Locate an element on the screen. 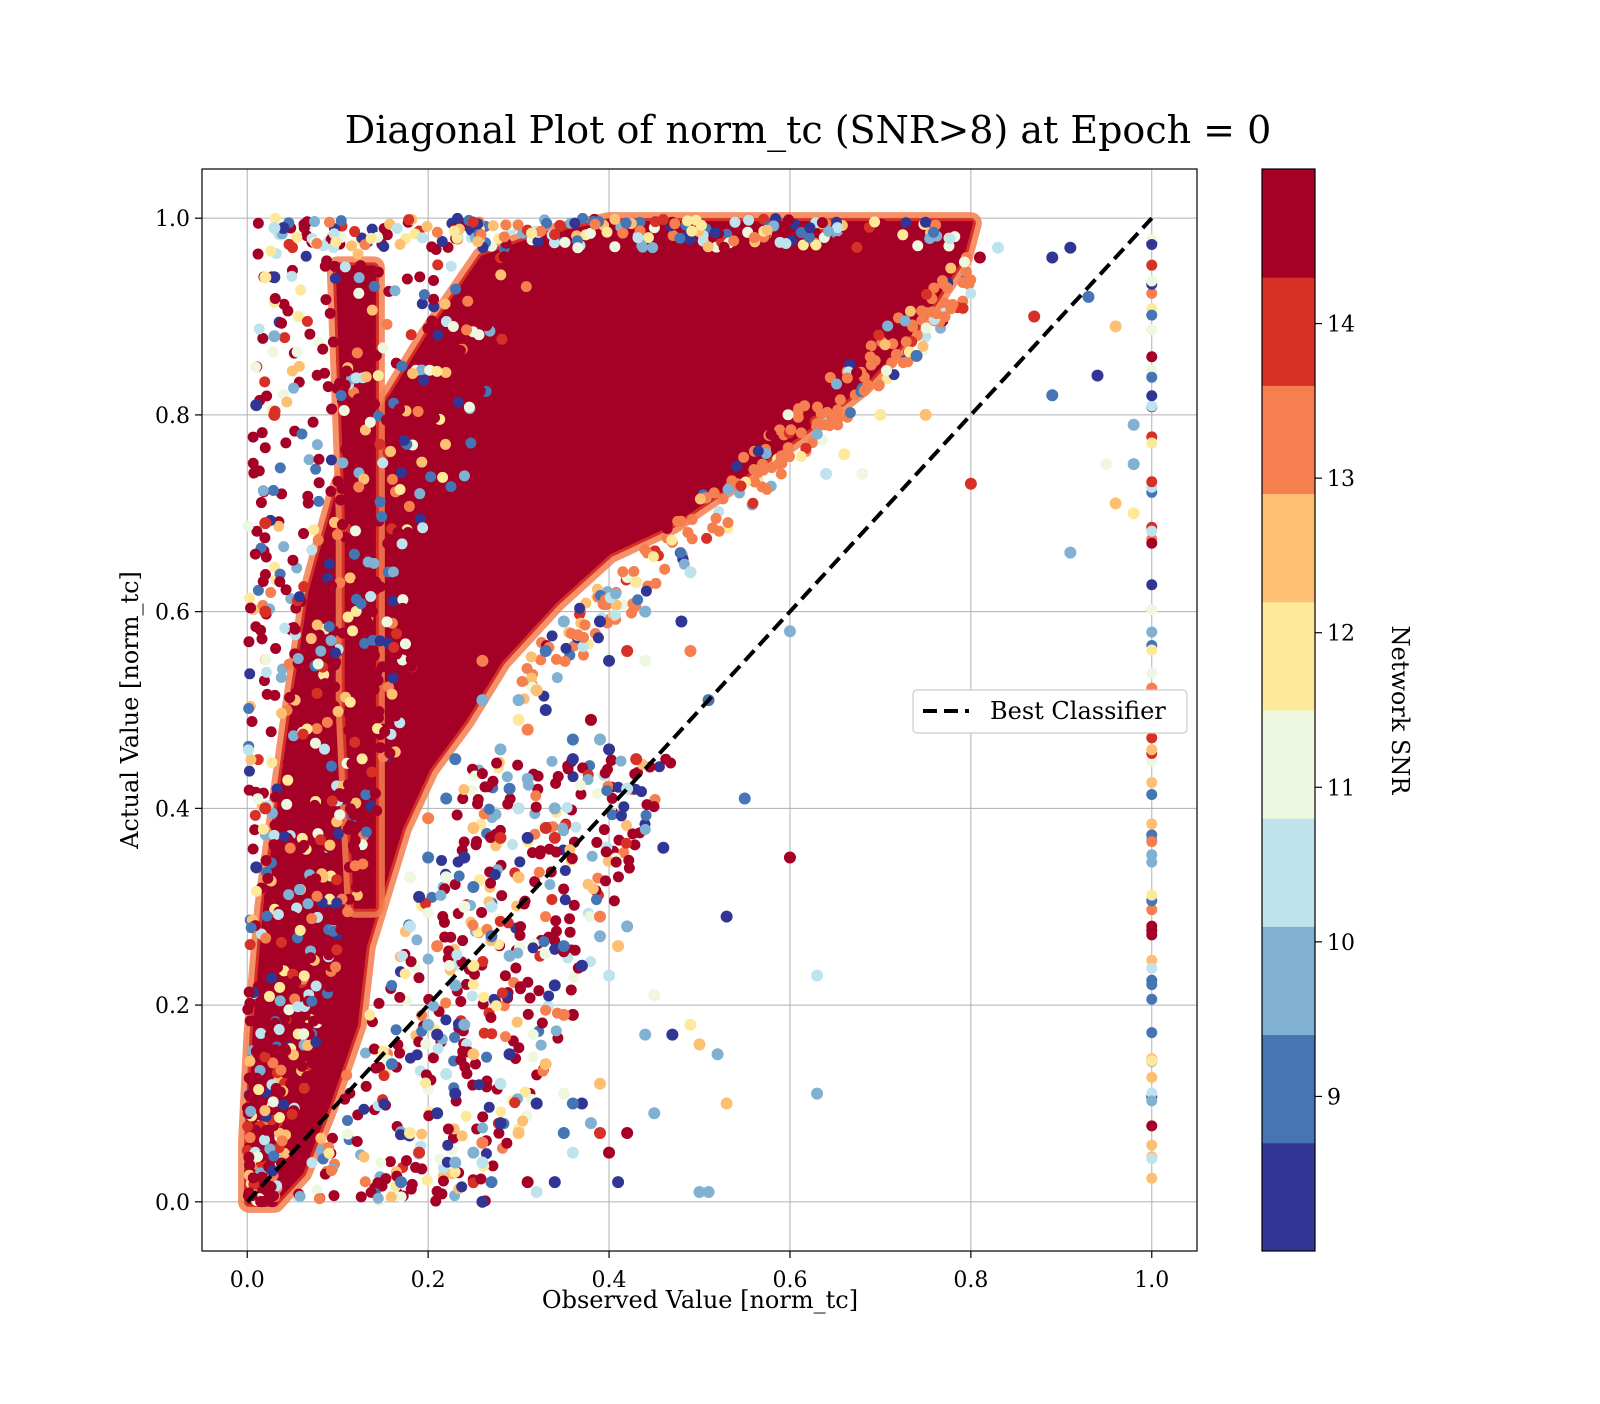 The height and width of the screenshot is (1404, 1600). y-tick-label: 0.0 is located at coordinates (172, 1203).